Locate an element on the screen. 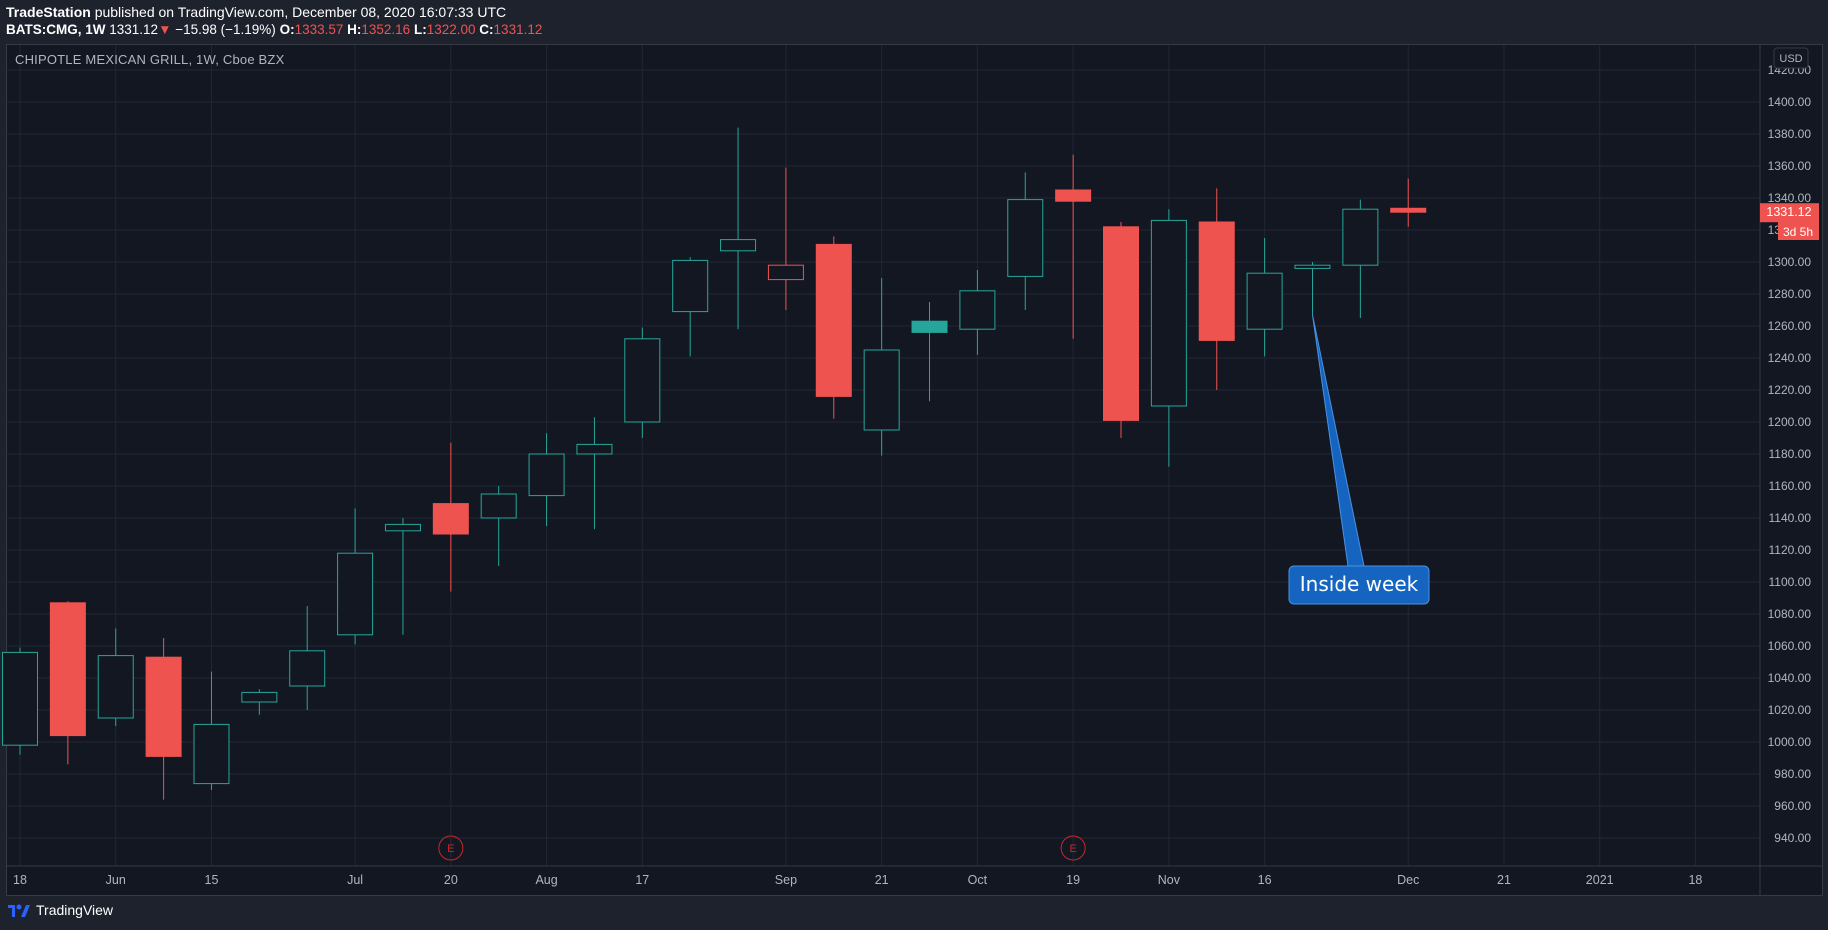 Image resolution: width=1828 pixels, height=930 pixels. change-value: −15.98 (−1.19%) is located at coordinates (225, 29).